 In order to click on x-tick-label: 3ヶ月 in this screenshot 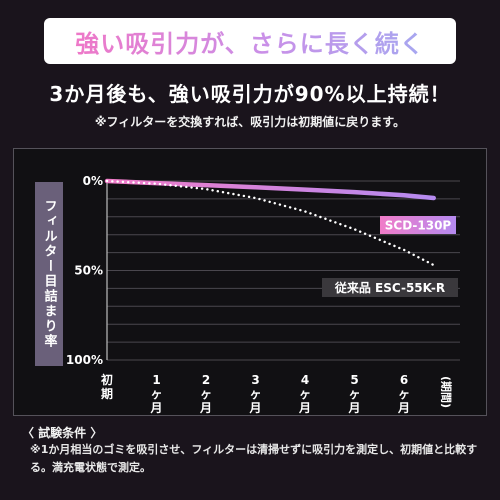, I will do `click(254, 394)`.